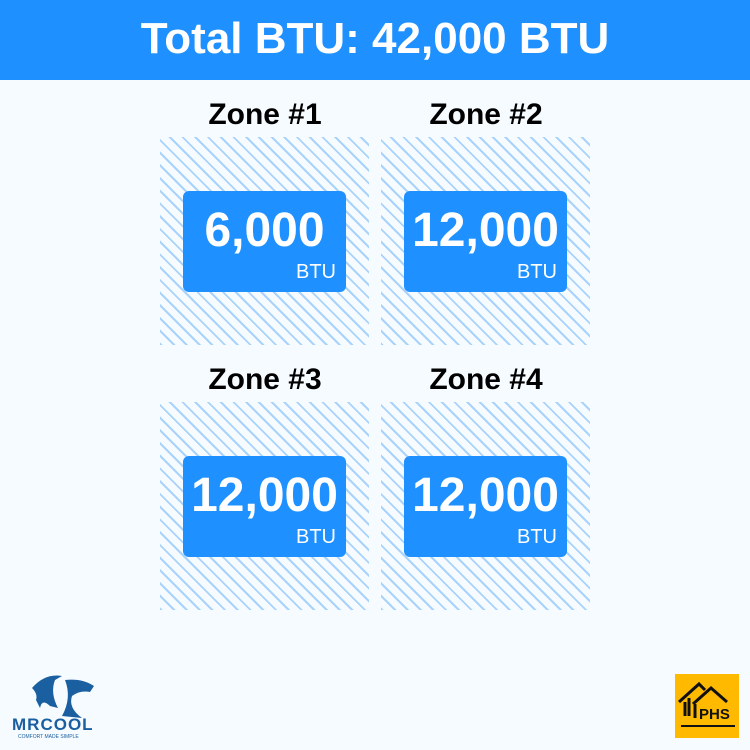 The height and width of the screenshot is (750, 750). Describe the element at coordinates (714, 714) in the screenshot. I see `svg-text: PHS` at that location.